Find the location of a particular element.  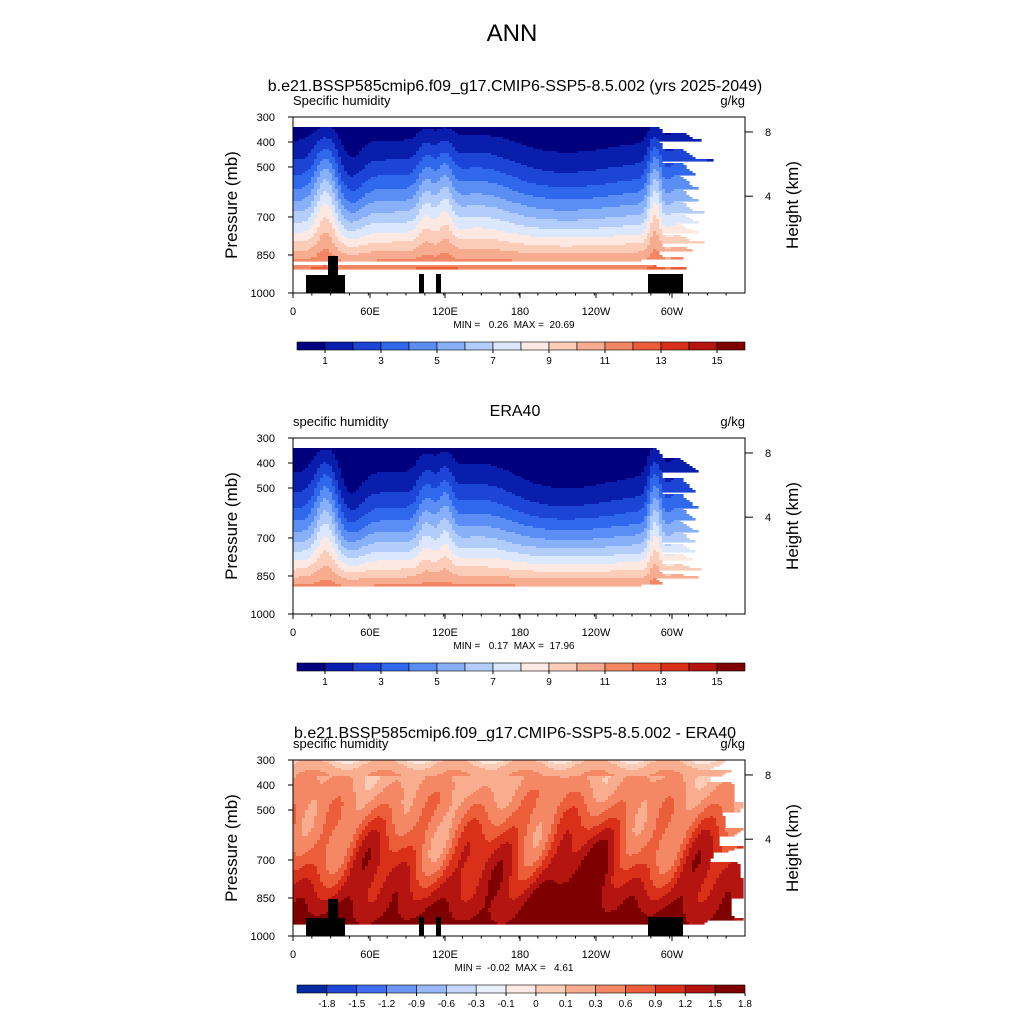

panel-variable-label: specific humidity is located at coordinates (341, 421).